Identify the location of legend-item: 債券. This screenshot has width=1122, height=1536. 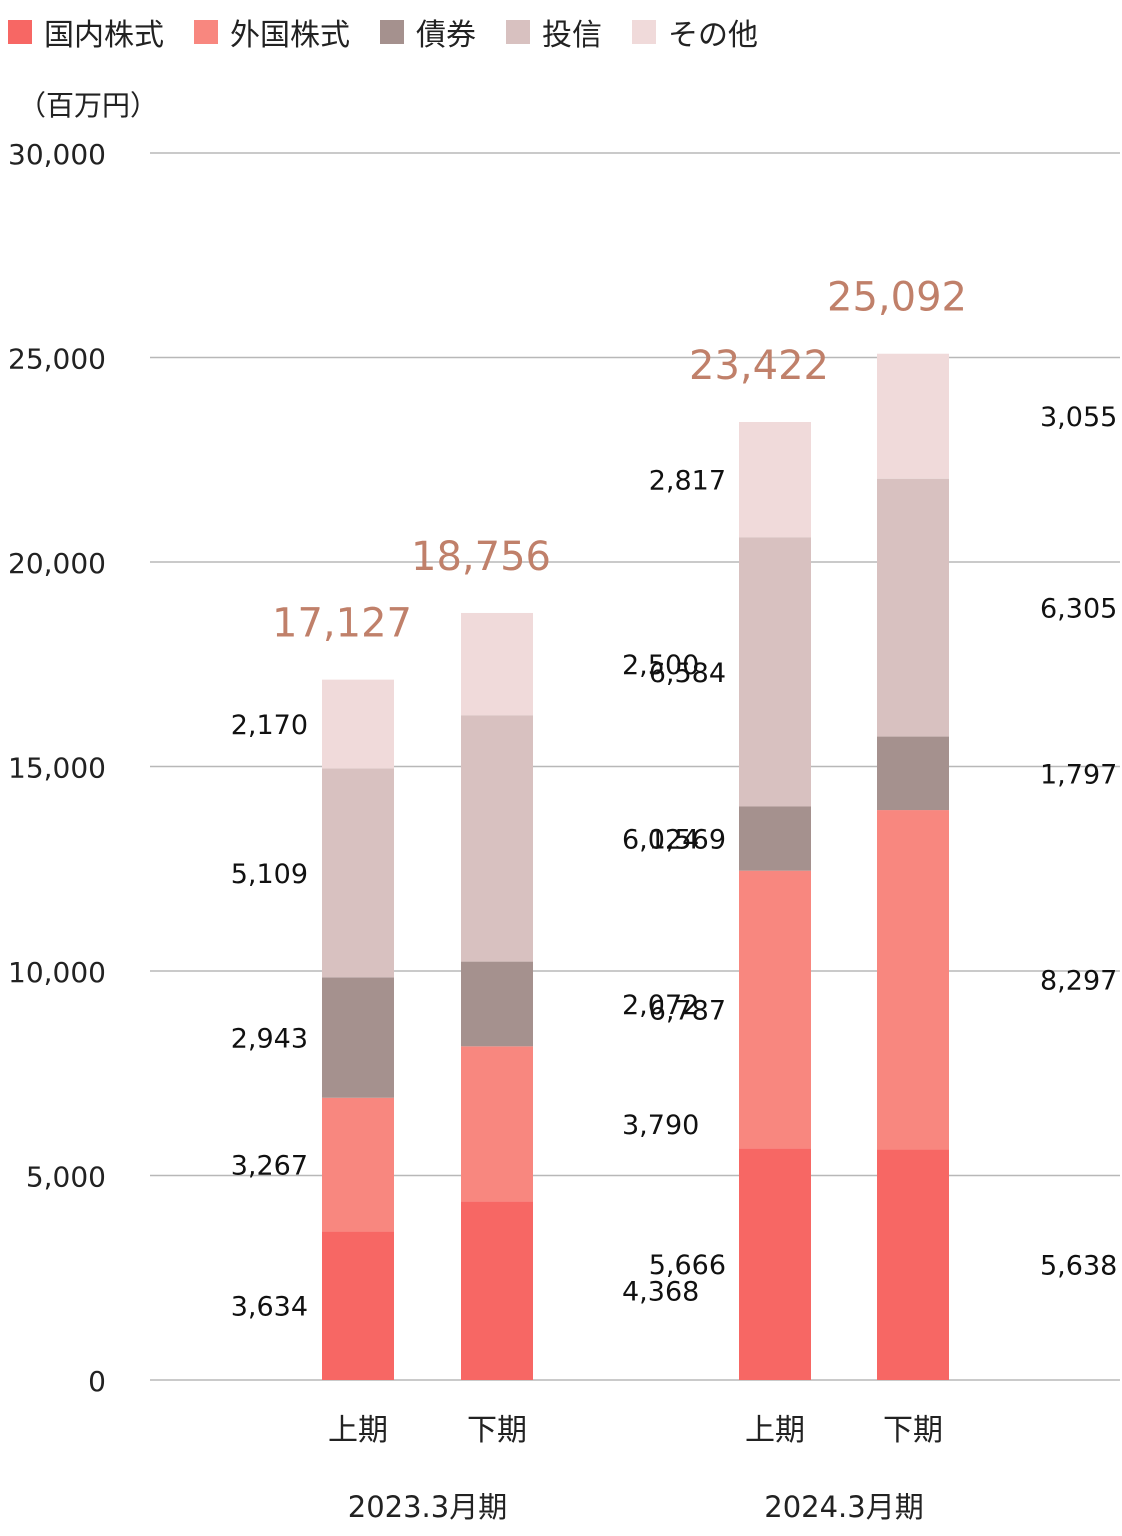
(428, 32).